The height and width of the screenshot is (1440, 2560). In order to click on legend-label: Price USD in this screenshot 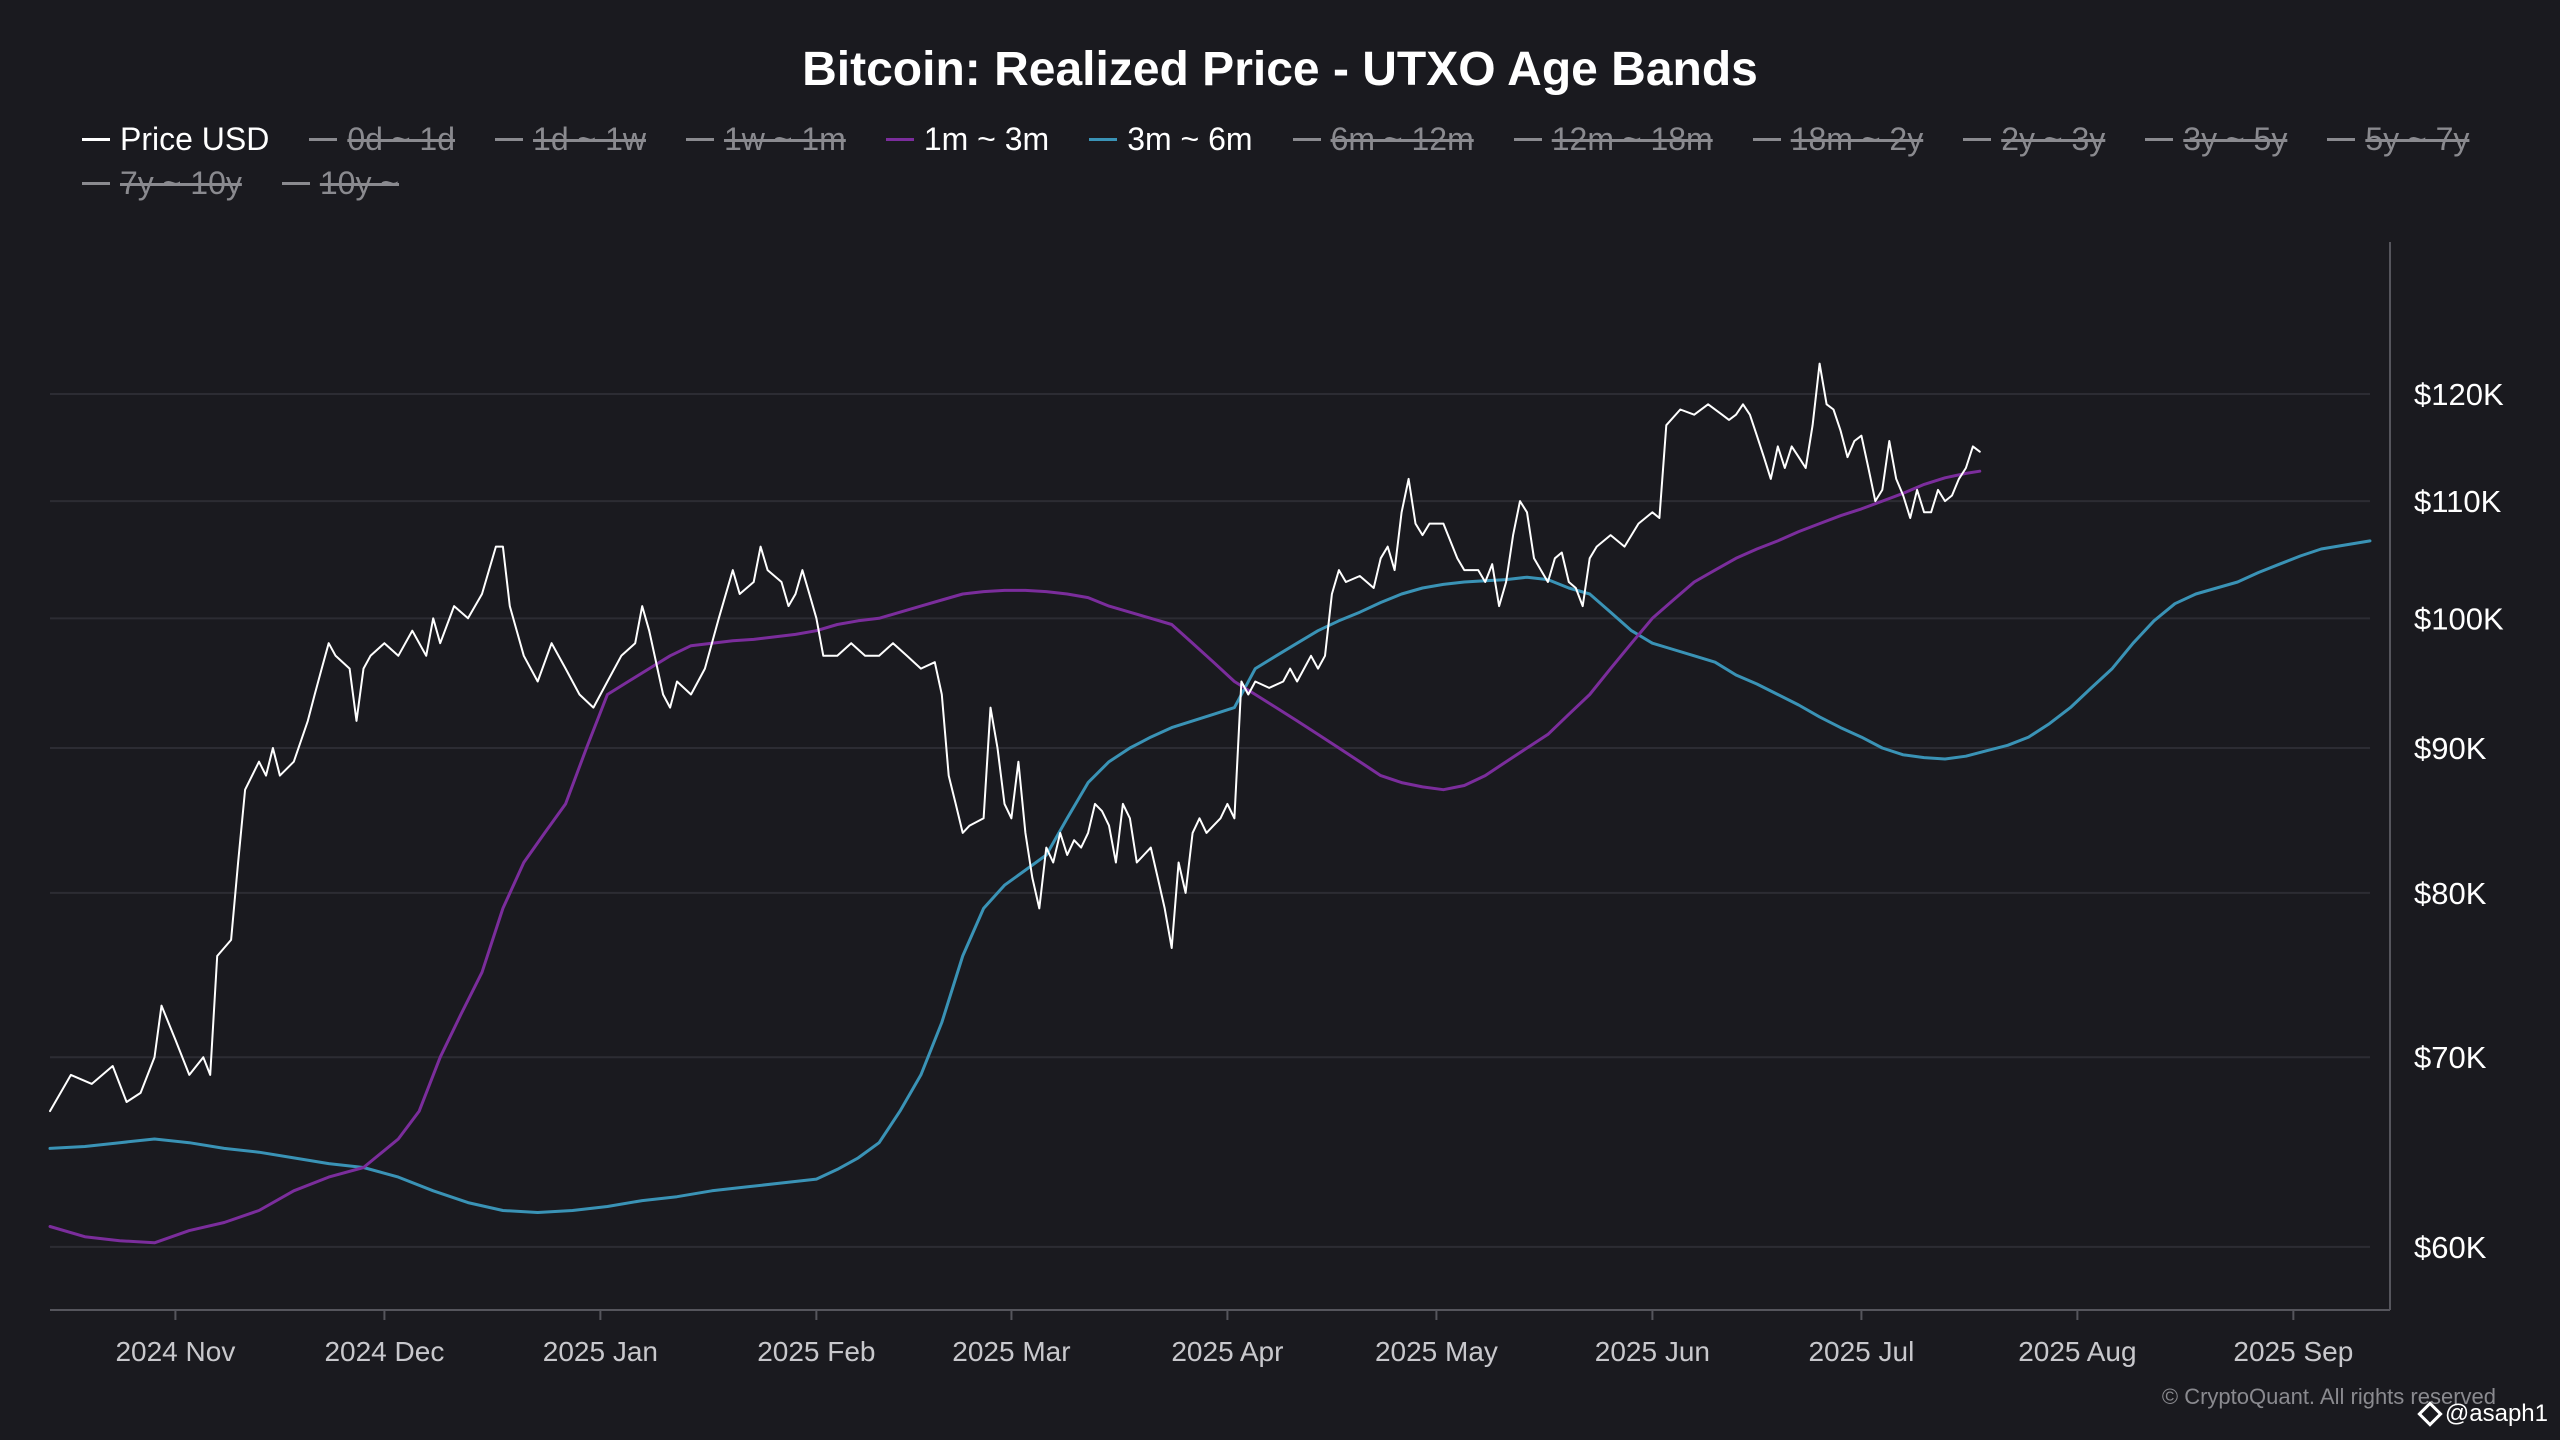, I will do `click(195, 138)`.